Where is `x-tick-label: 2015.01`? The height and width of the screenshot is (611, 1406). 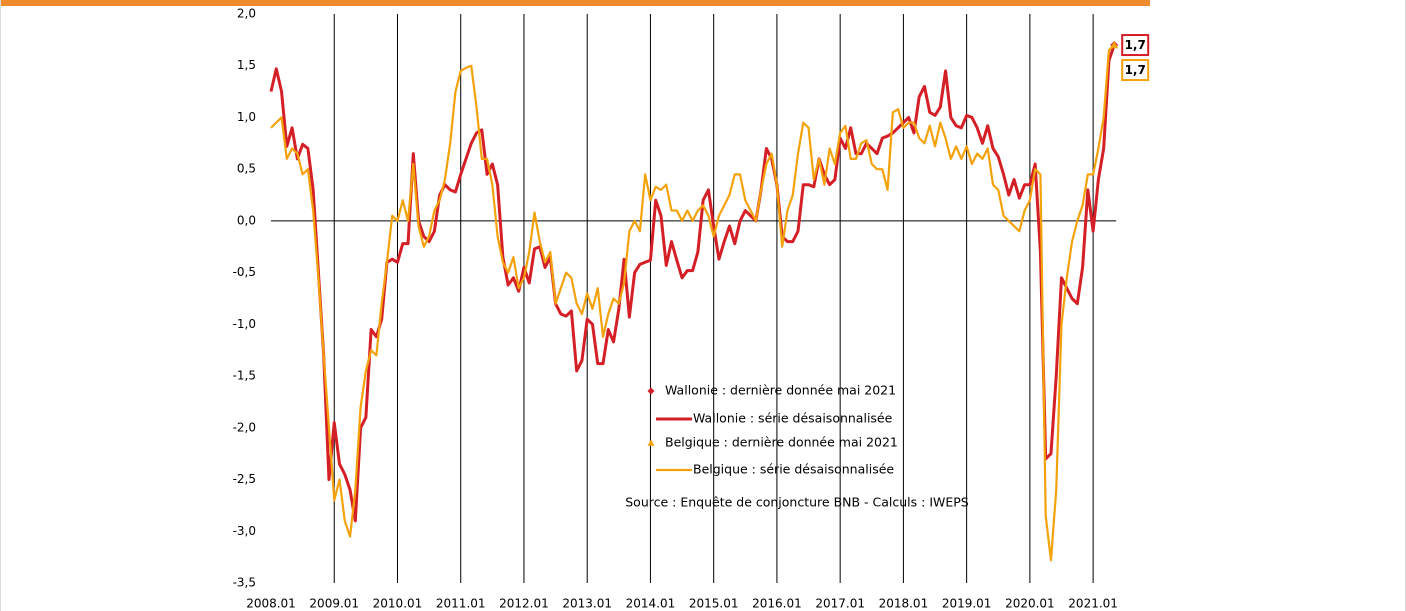
x-tick-label: 2015.01 is located at coordinates (714, 604).